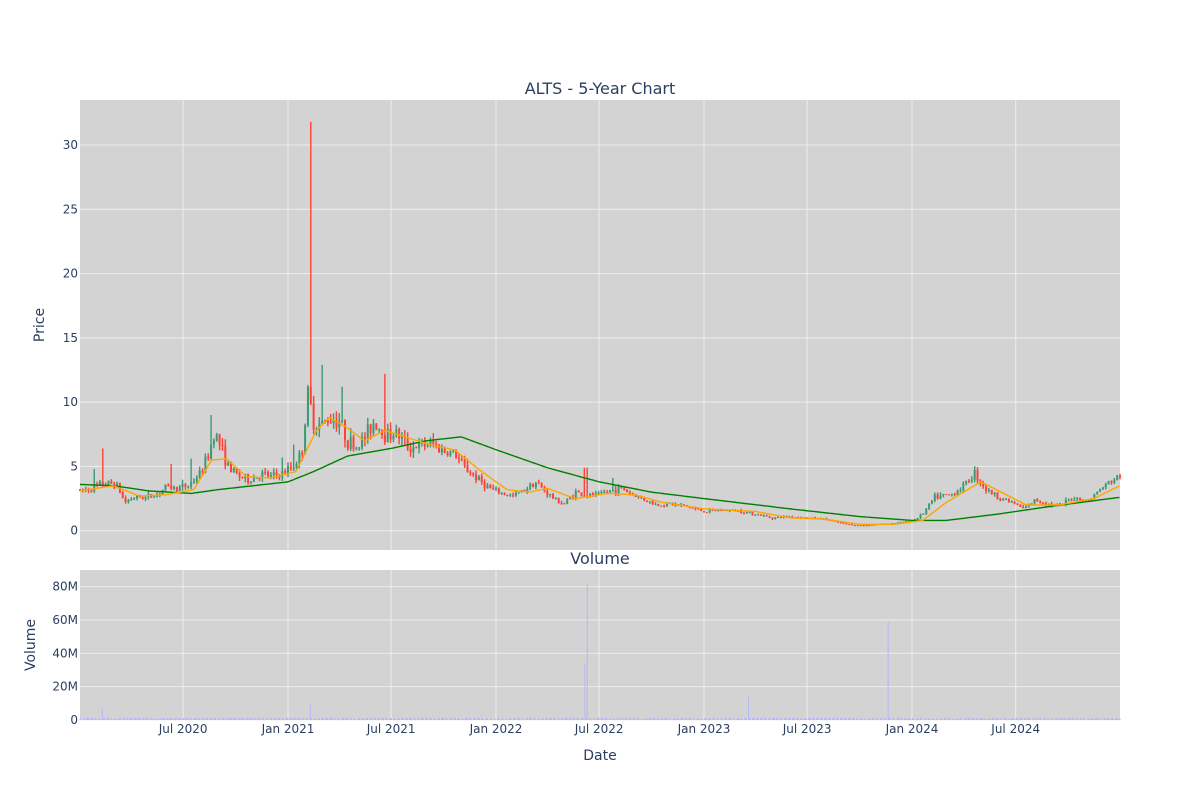 The image size is (1200, 800). What do you see at coordinates (70, 402) in the screenshot?
I see `price-y-tick-label: 10` at bounding box center [70, 402].